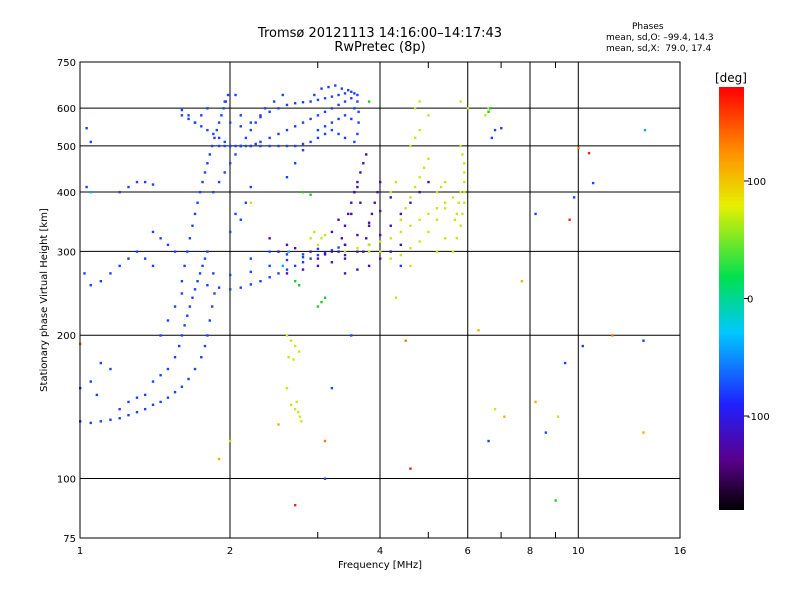 The width and height of the screenshot is (800, 600). Describe the element at coordinates (756, 182) in the screenshot. I see `colorbar-tick-label: 100` at that location.